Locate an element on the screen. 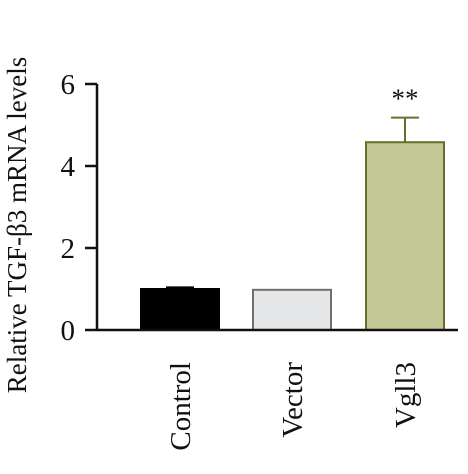 The height and width of the screenshot is (474, 468). bar-control is located at coordinates (180, 309).